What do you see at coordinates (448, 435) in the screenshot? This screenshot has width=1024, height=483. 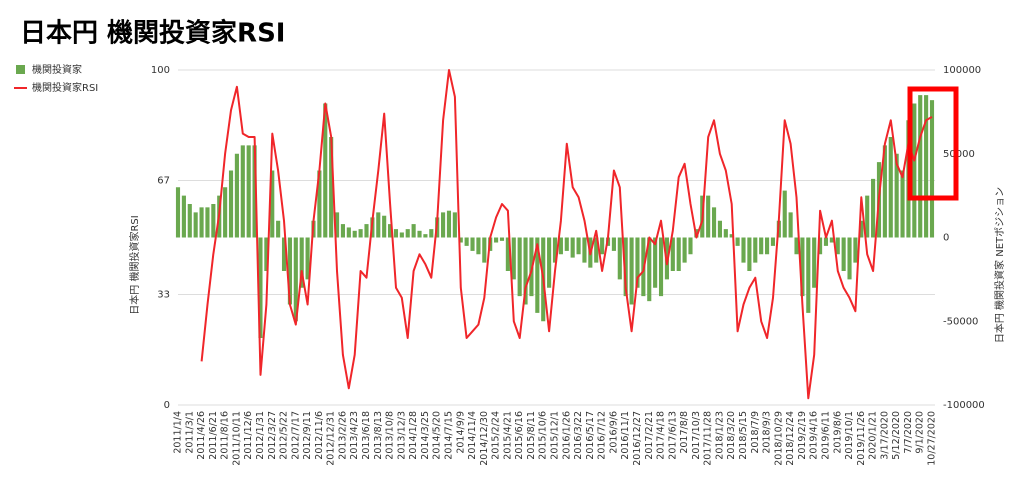 I see `x-tick-label: 2014/7/15` at bounding box center [448, 435].